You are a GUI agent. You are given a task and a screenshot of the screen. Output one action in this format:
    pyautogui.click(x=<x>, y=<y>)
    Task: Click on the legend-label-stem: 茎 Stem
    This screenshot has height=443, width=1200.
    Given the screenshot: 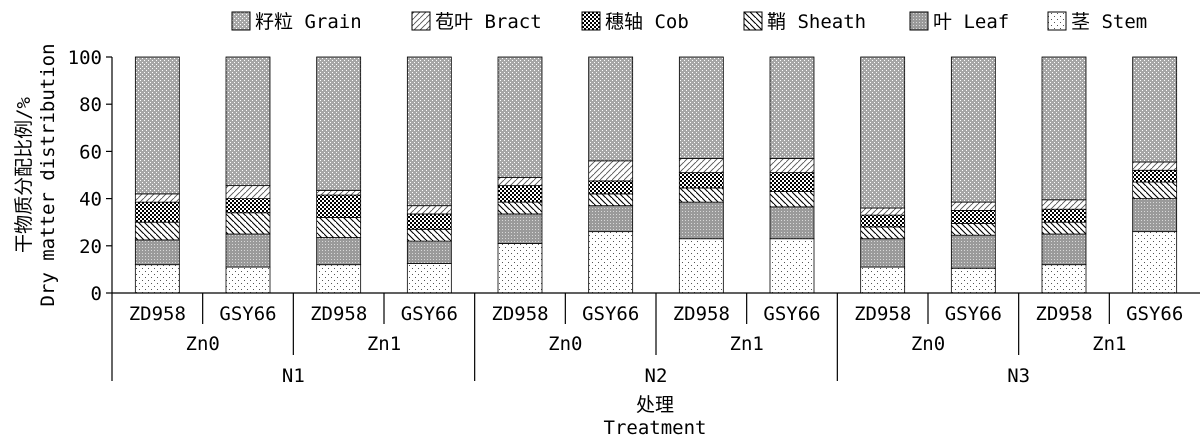 What is the action you would take?
    pyautogui.click(x=1109, y=22)
    